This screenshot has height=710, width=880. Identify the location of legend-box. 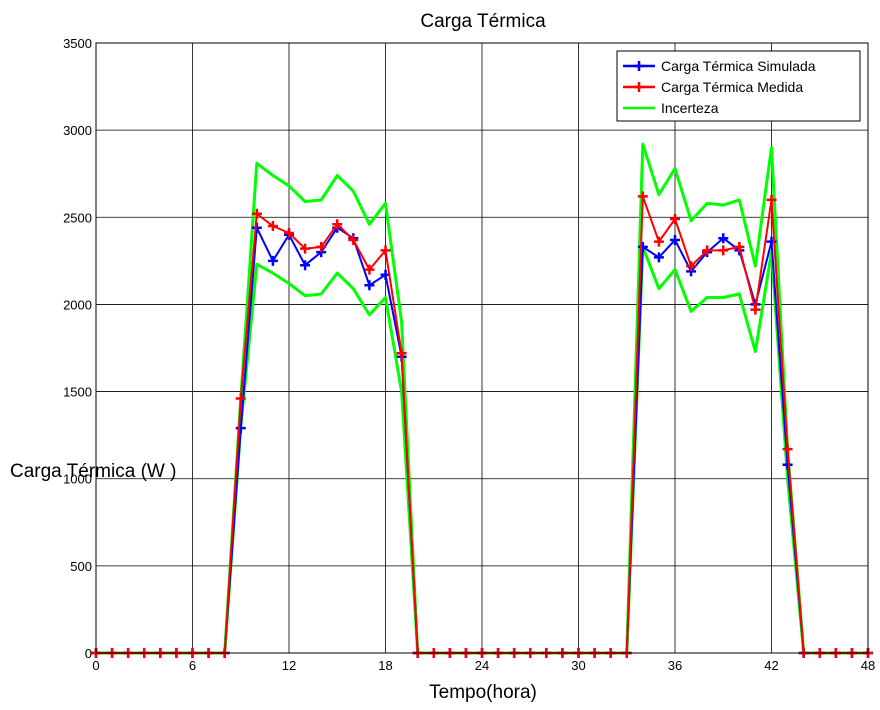
(738, 86).